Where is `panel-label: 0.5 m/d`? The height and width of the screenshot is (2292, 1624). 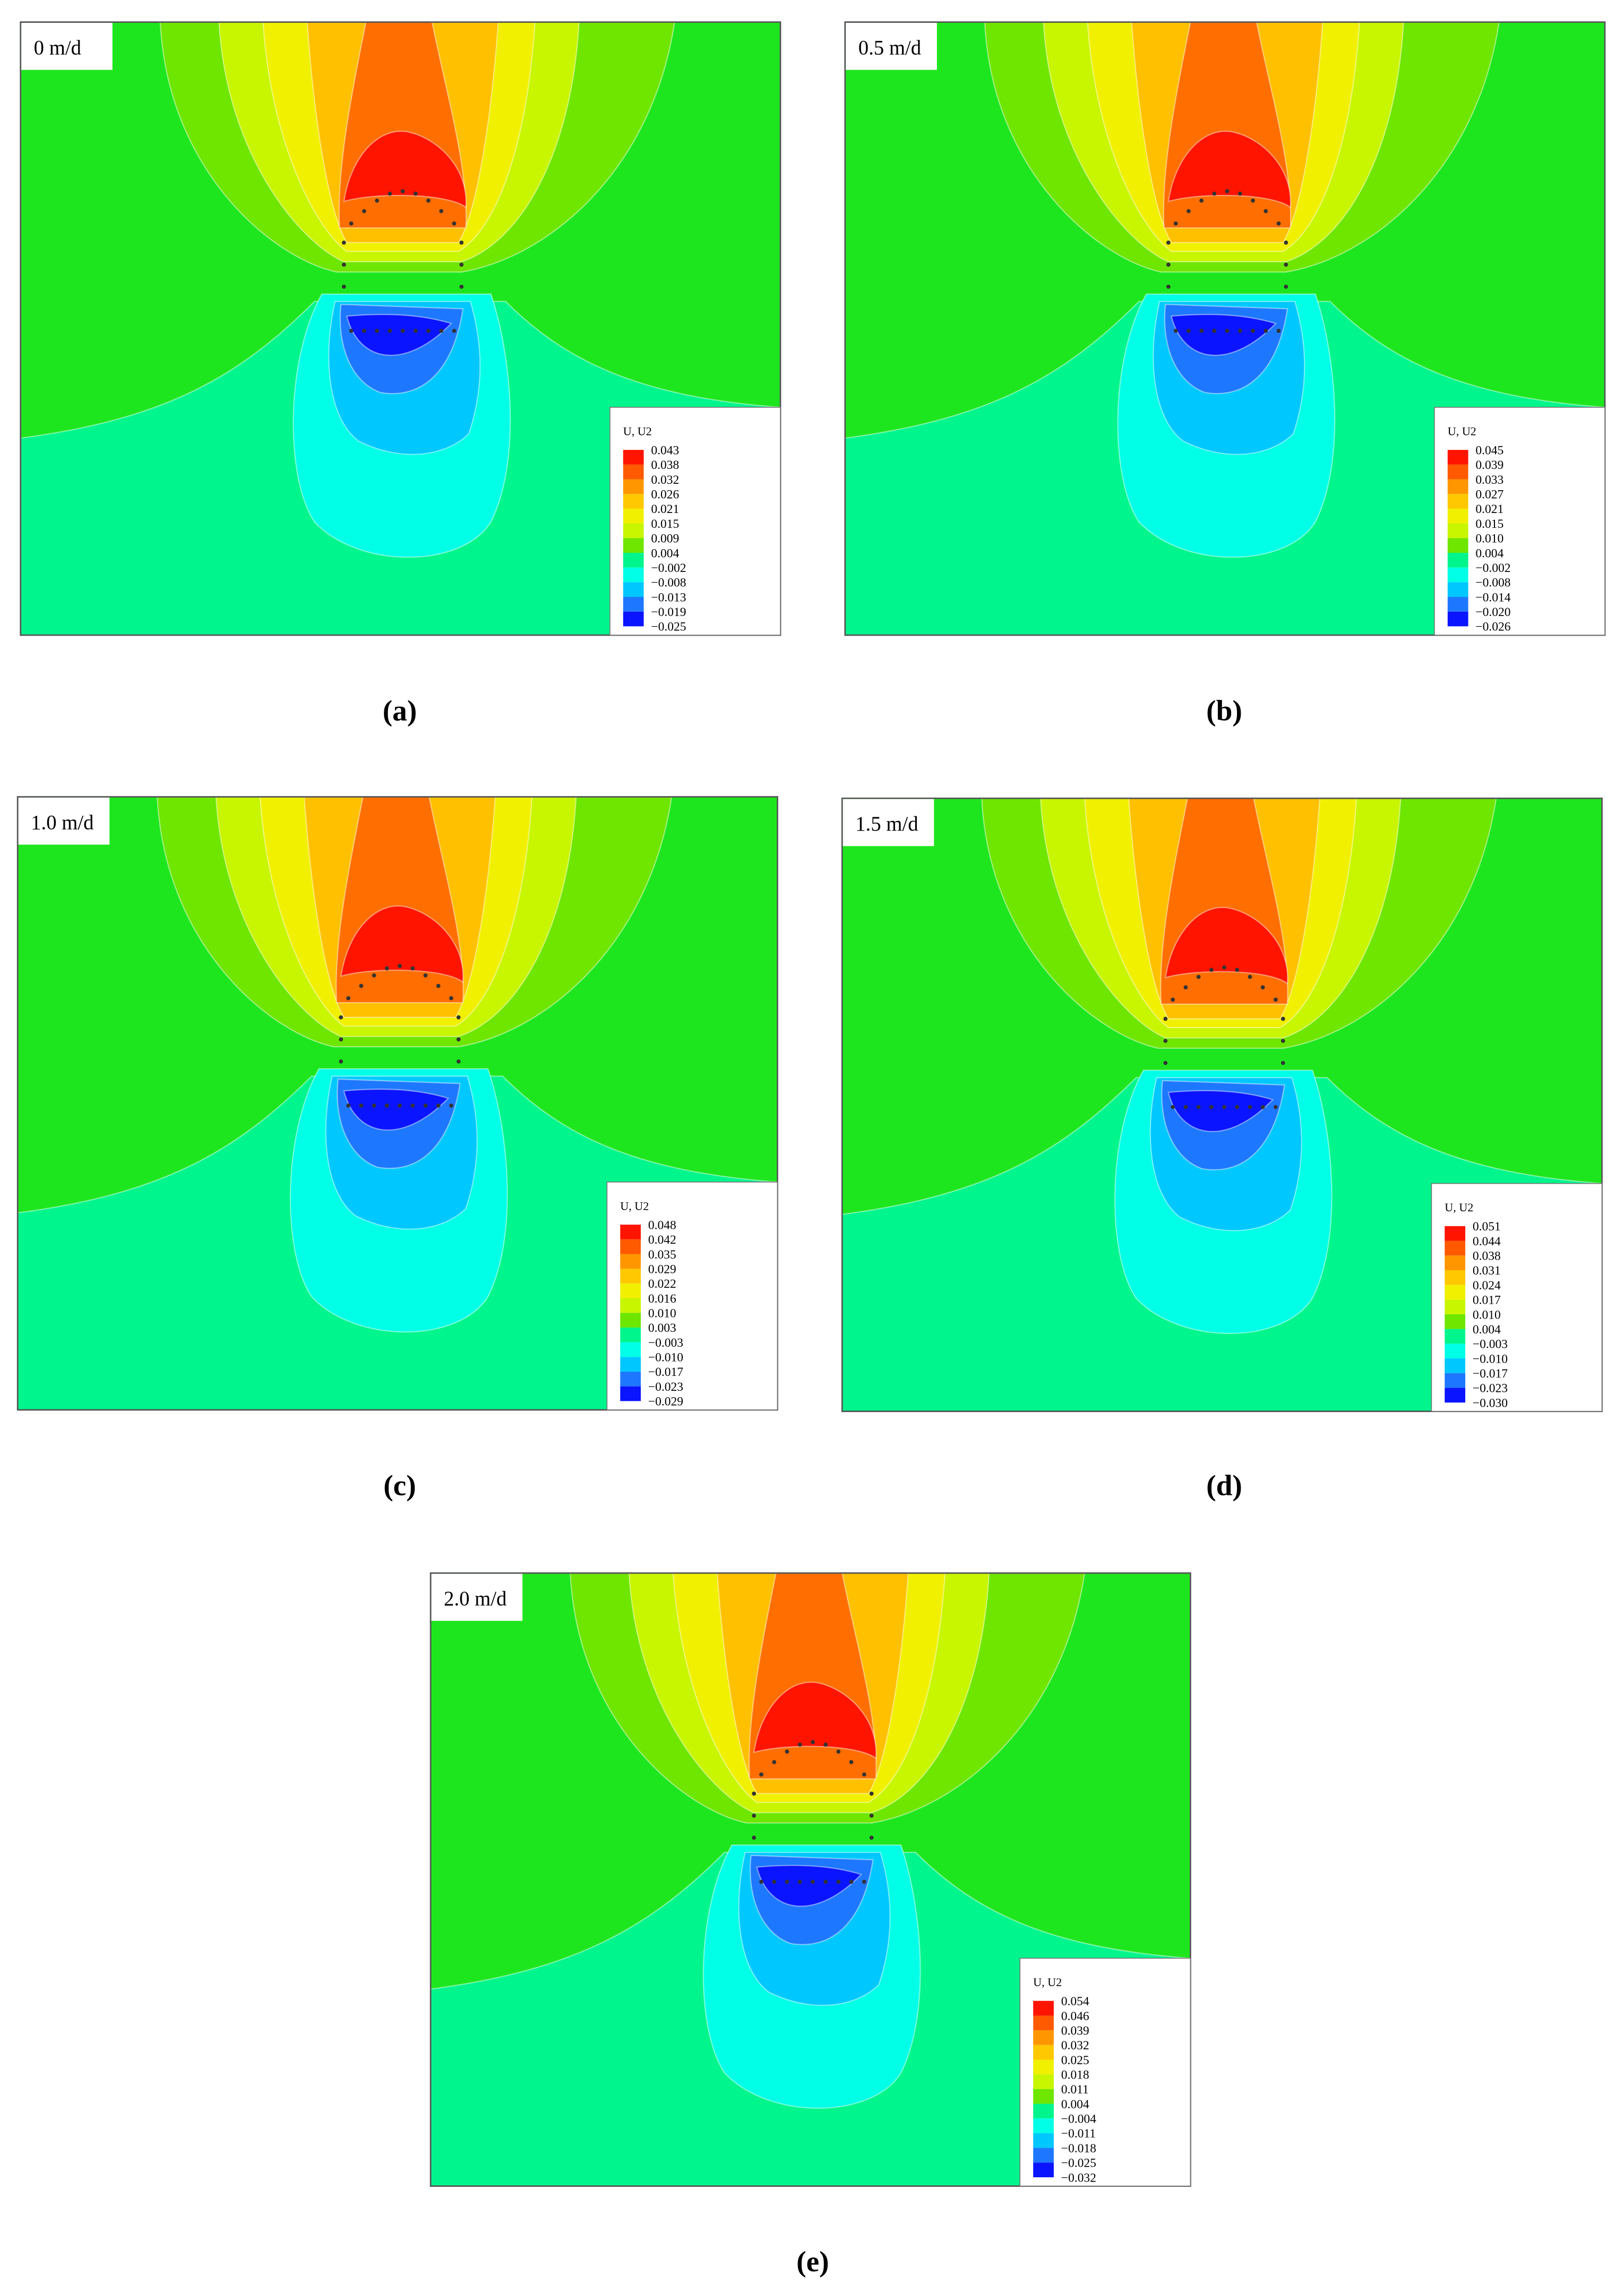 panel-label: 0.5 m/d is located at coordinates (889, 48).